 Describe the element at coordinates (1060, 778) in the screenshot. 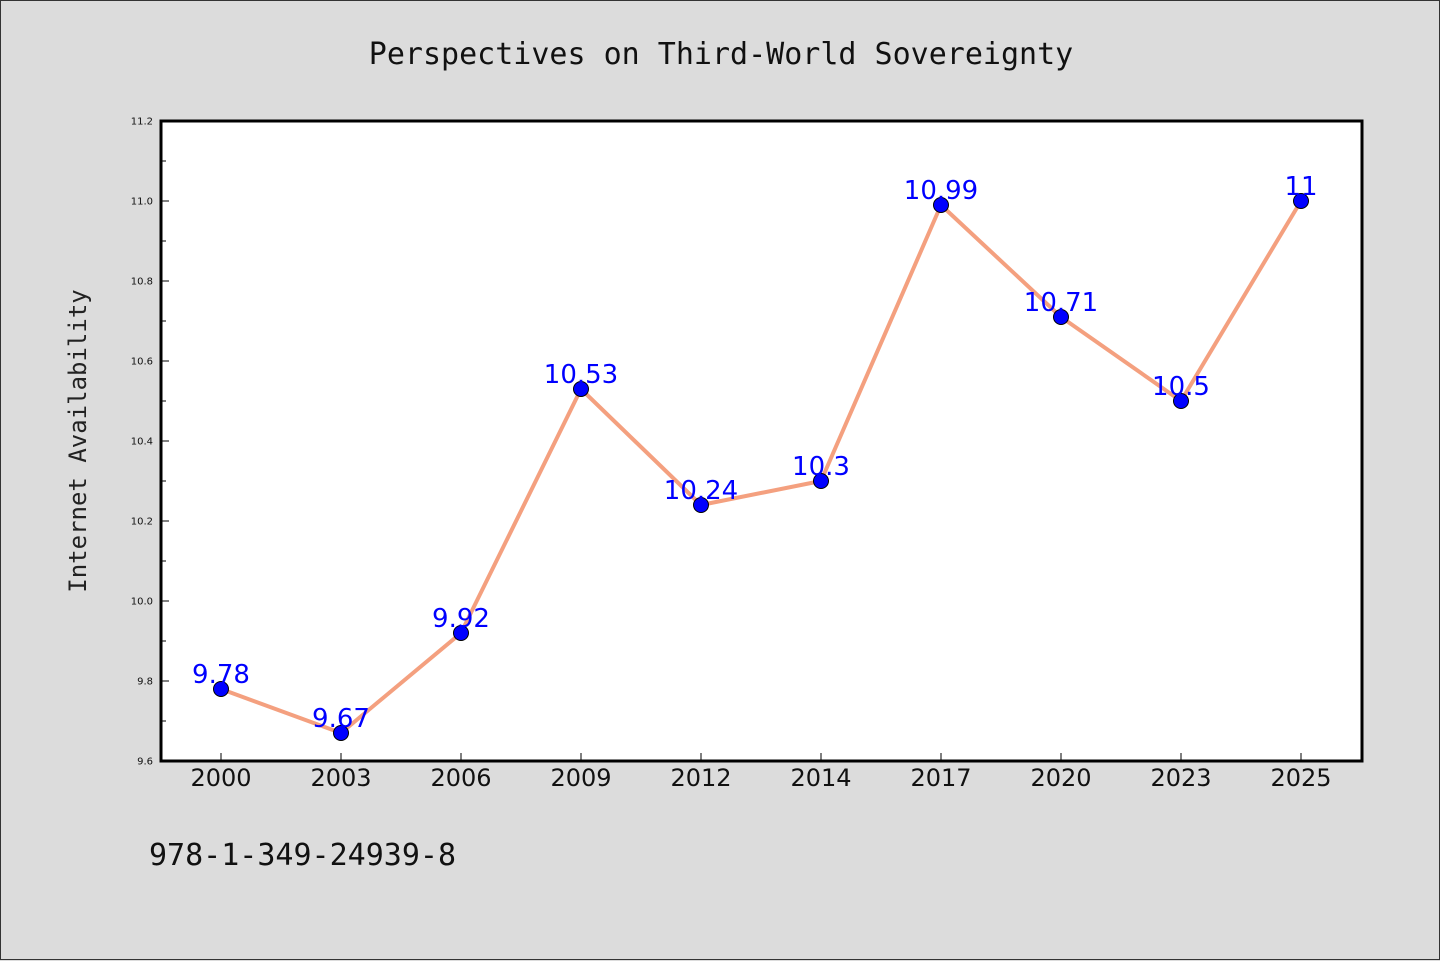

I see `x-tick-label: 2020` at that location.